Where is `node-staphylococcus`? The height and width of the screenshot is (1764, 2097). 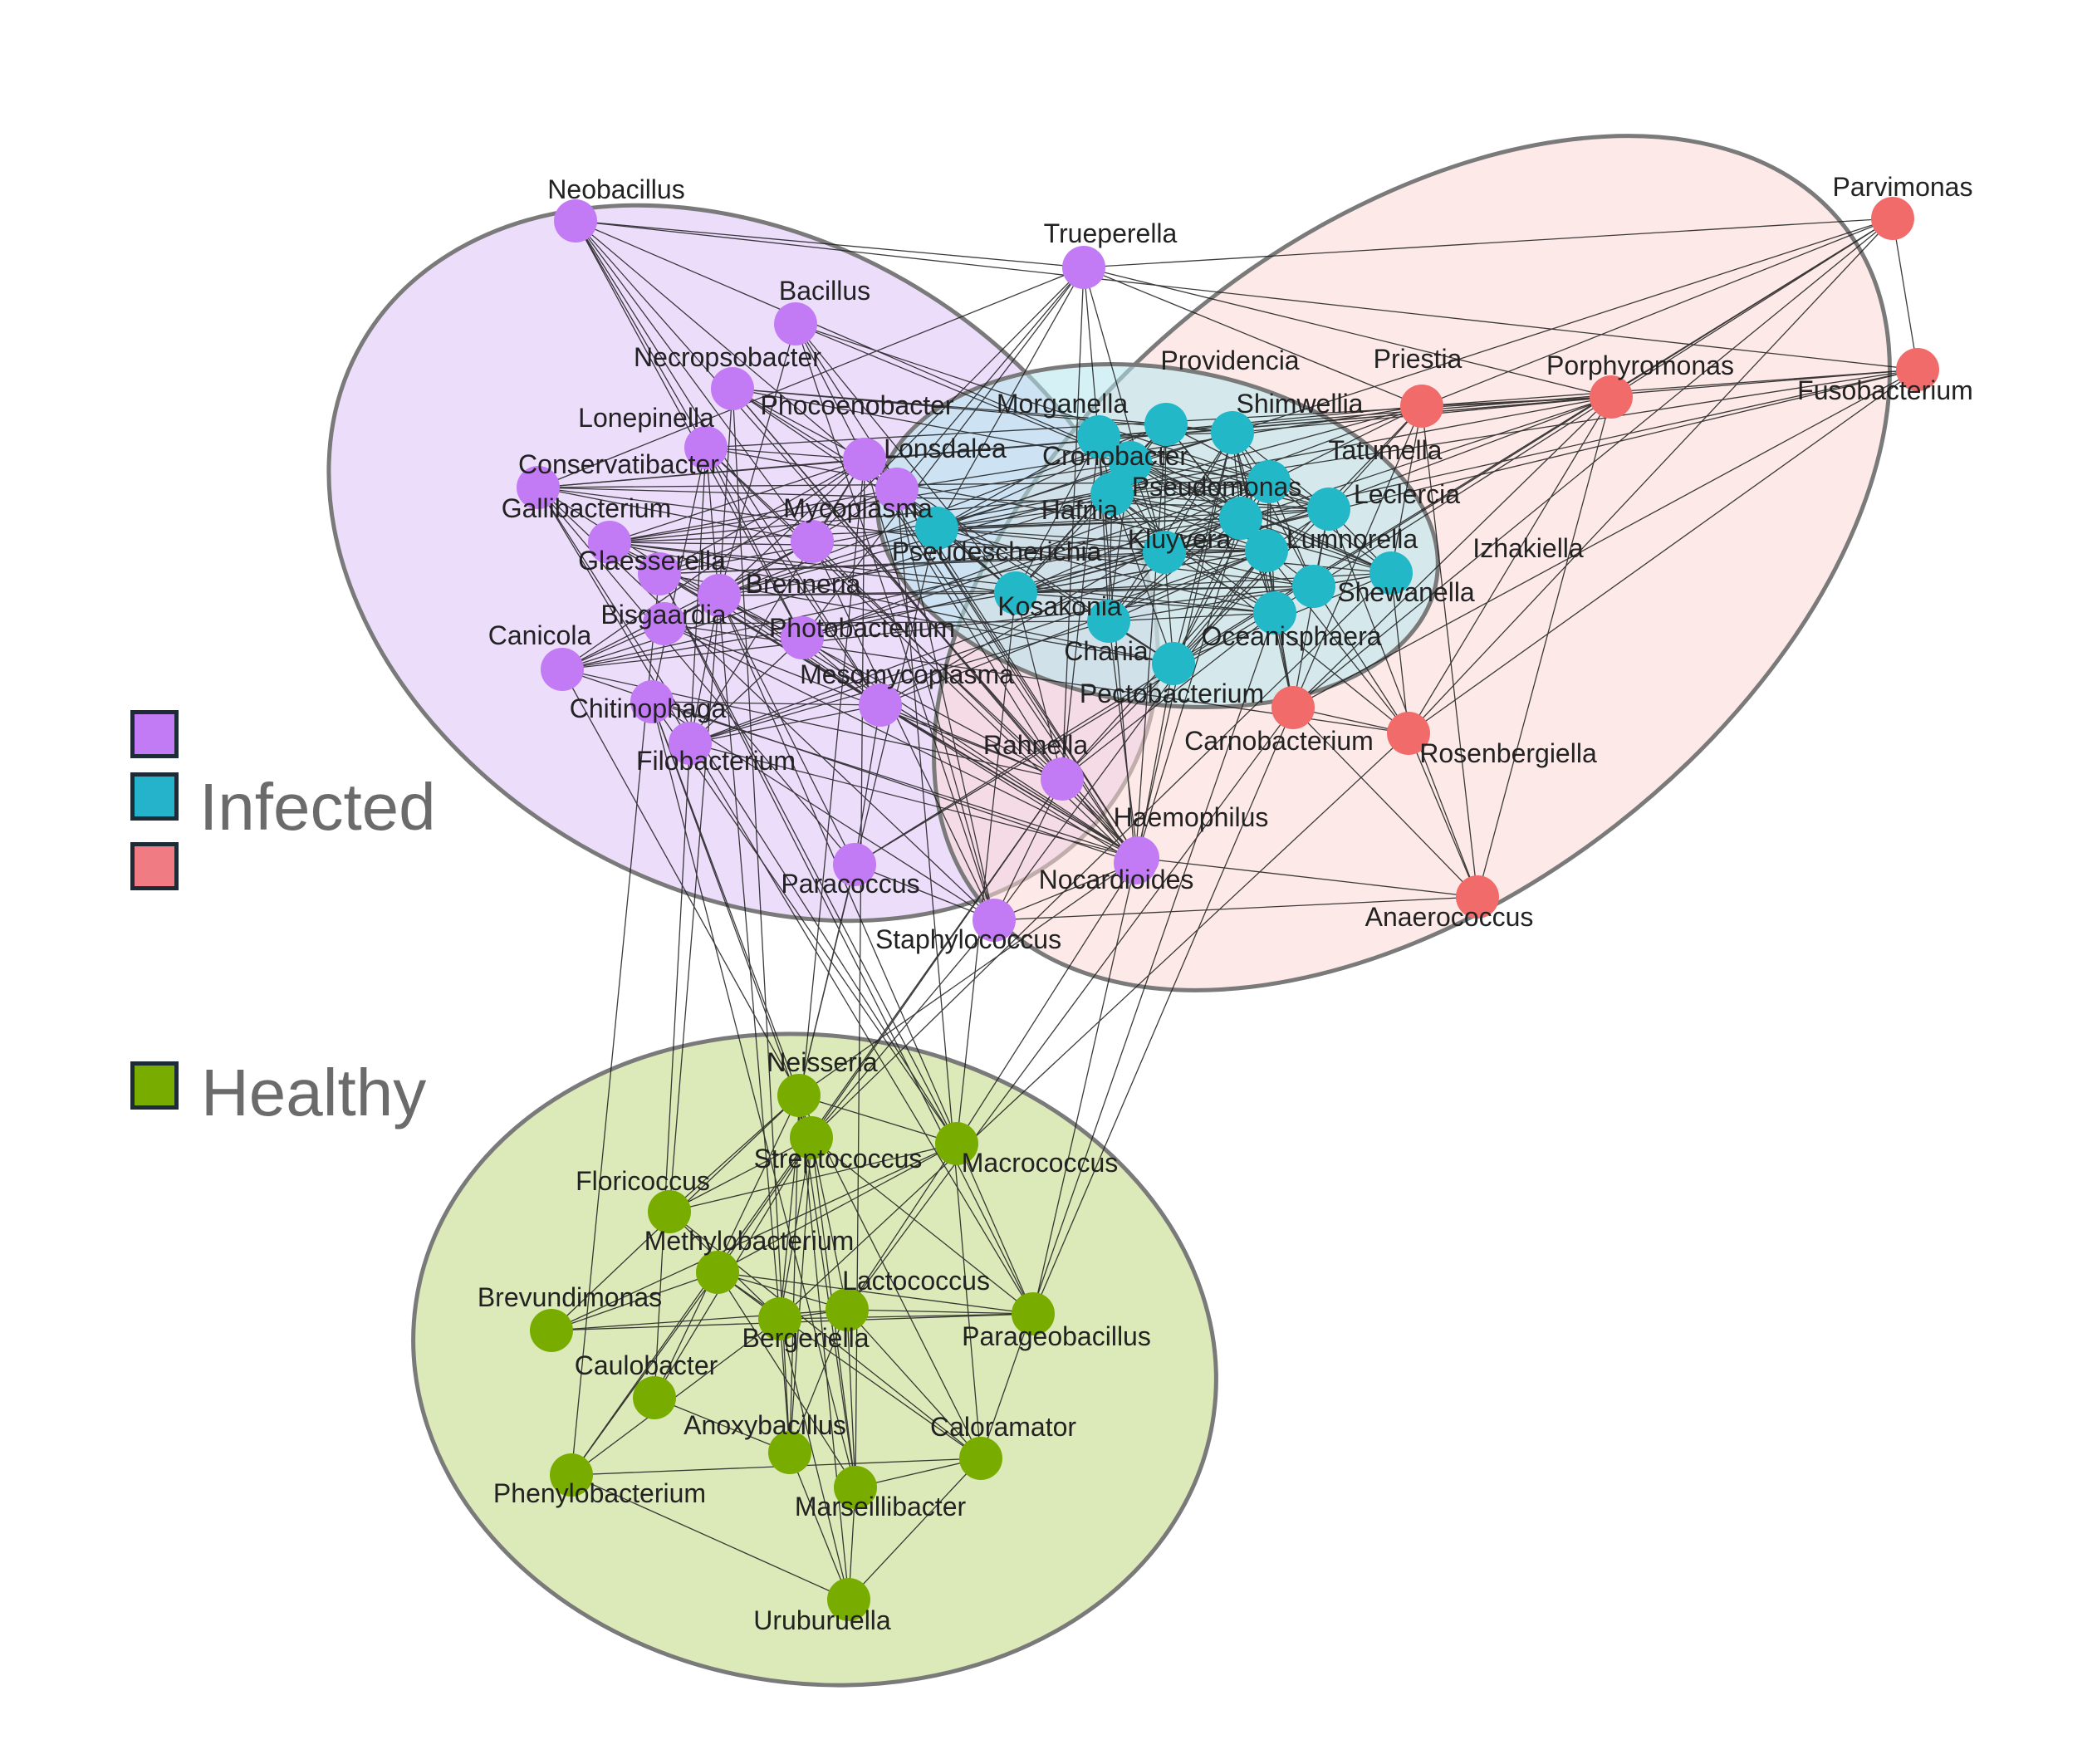
node-staphylococcus is located at coordinates (994, 920).